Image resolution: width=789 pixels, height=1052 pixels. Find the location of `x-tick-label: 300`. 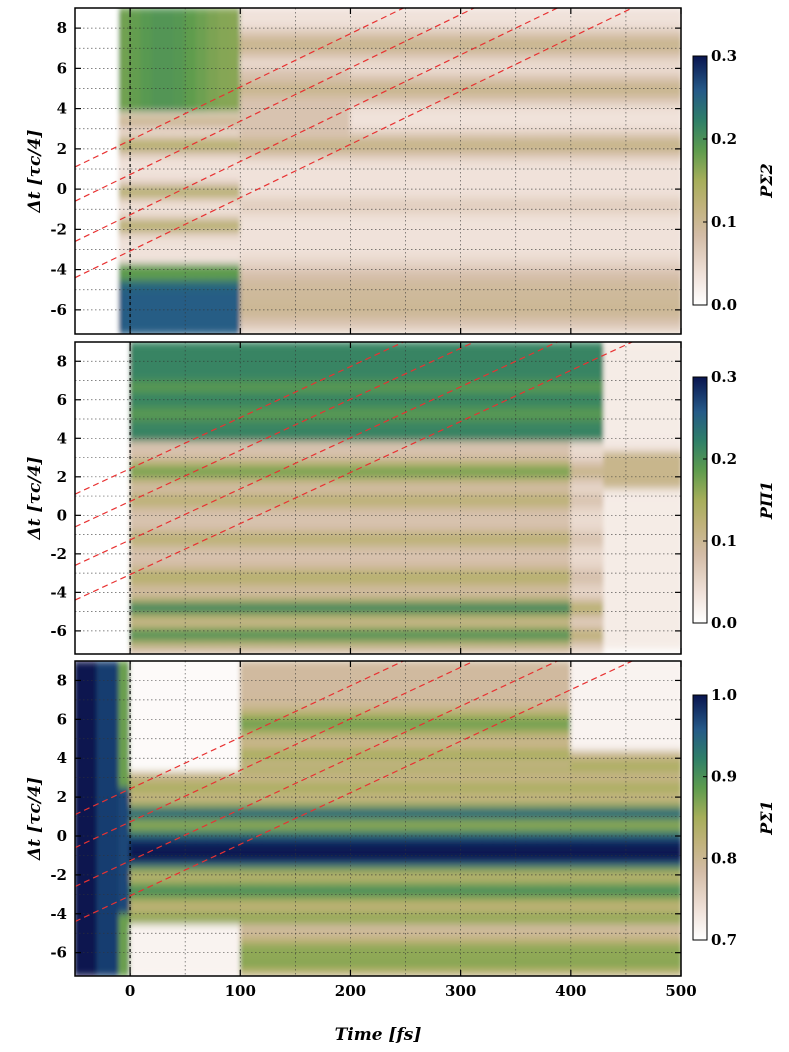

x-tick-label: 300 is located at coordinates (460, 991).